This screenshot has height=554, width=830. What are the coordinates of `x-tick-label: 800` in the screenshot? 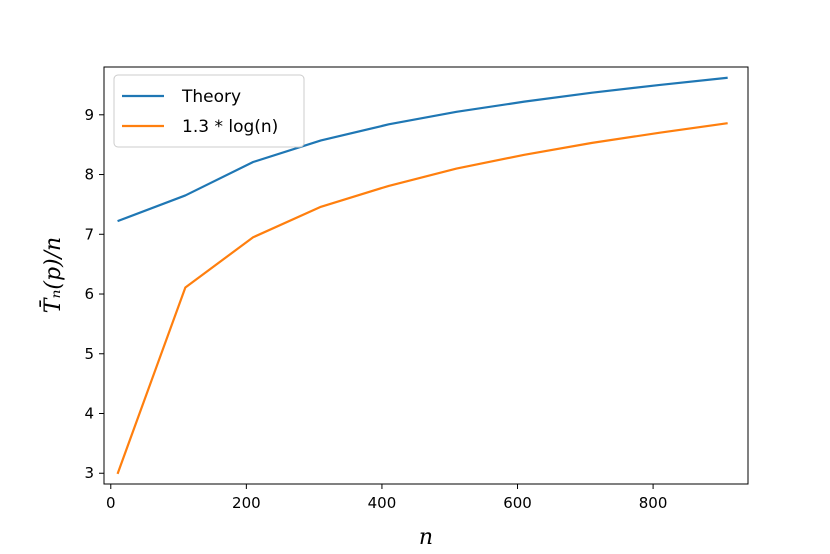 It's located at (653, 503).